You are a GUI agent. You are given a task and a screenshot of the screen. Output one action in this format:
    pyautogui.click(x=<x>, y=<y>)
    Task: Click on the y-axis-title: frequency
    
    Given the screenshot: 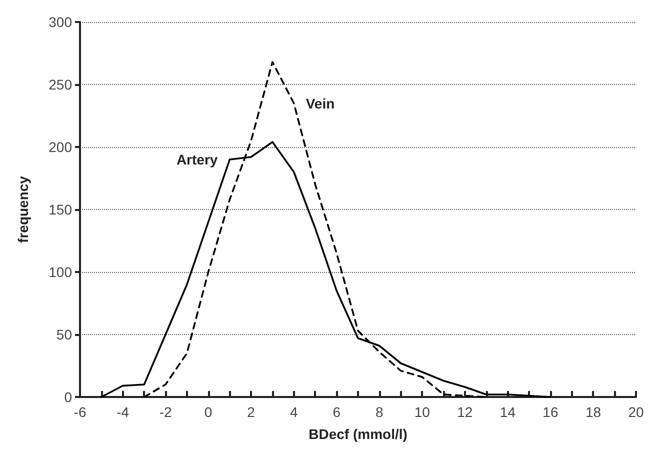 What is the action you would take?
    pyautogui.click(x=23, y=209)
    